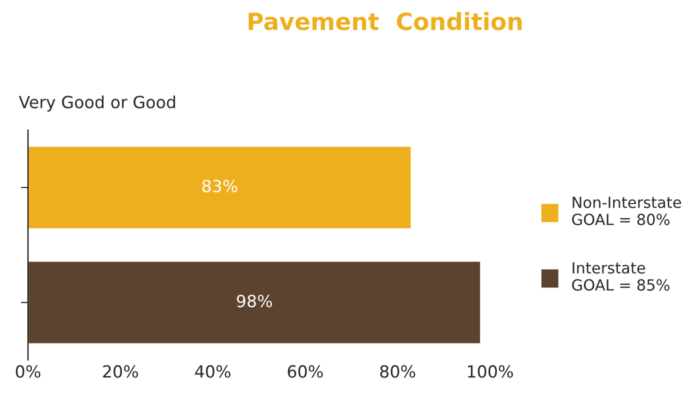 The width and height of the screenshot is (700, 400). Describe the element at coordinates (398, 371) in the screenshot. I see `x-tick-label: 80%` at that location.